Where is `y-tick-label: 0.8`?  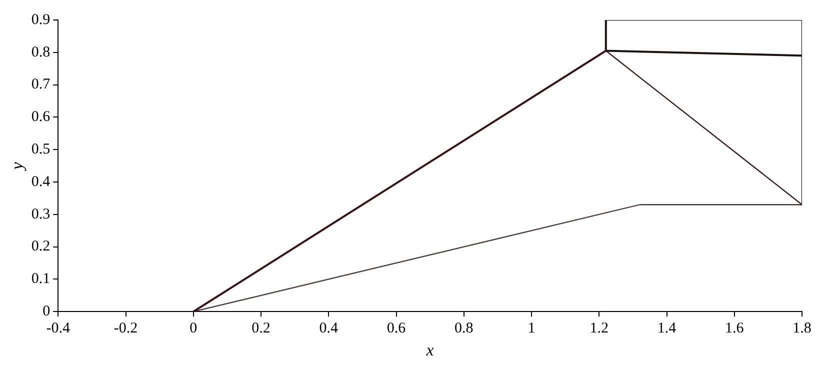
y-tick-label: 0.8 is located at coordinates (40, 52).